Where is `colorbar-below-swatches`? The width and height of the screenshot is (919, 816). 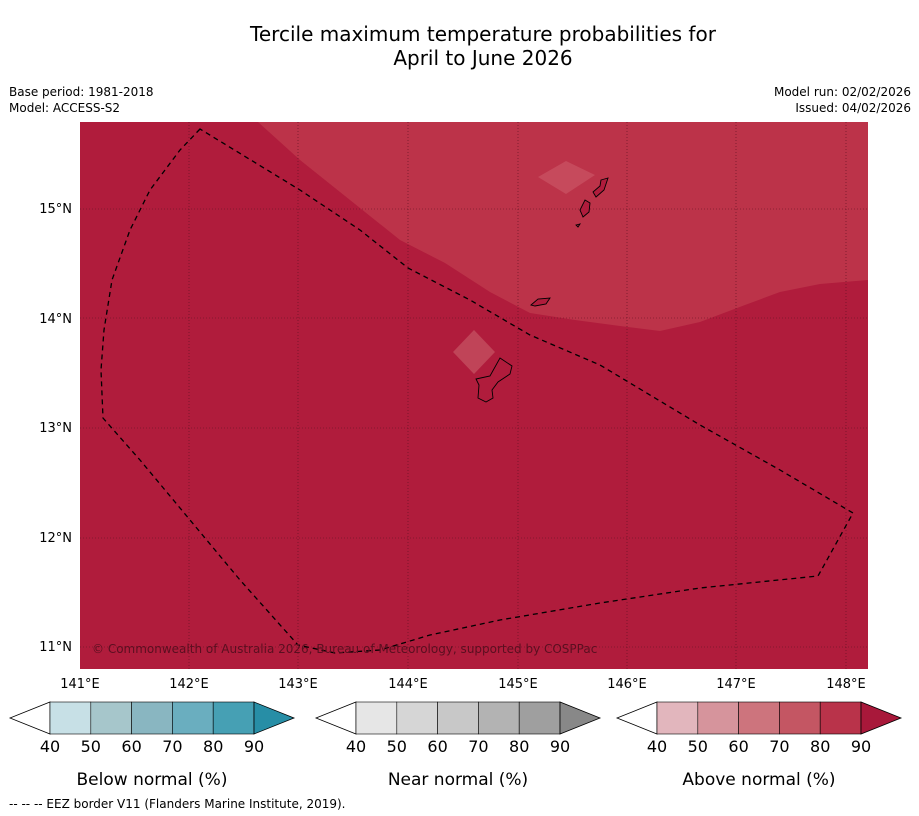
colorbar-below-swatches is located at coordinates (152, 718).